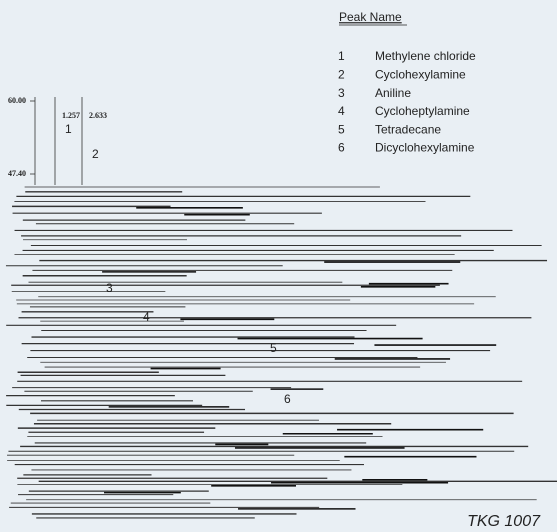  Describe the element at coordinates (341, 93) in the screenshot. I see `legend-number: 3` at that location.